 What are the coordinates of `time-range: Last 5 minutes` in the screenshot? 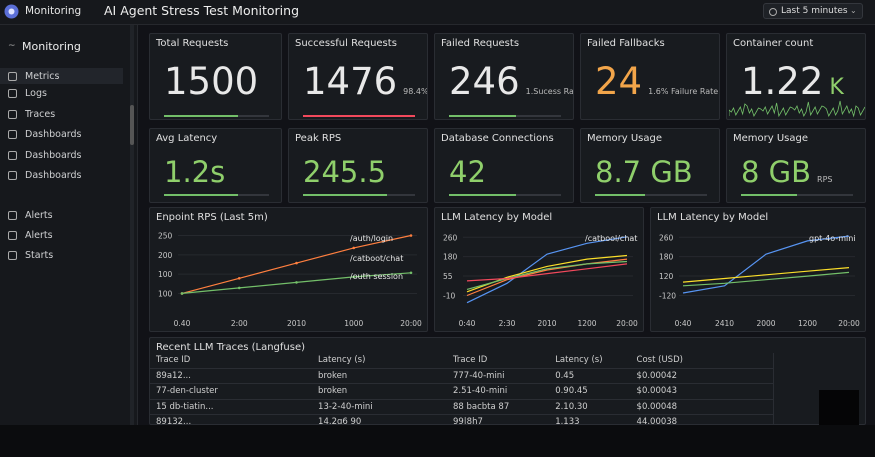 It's located at (814, 11).